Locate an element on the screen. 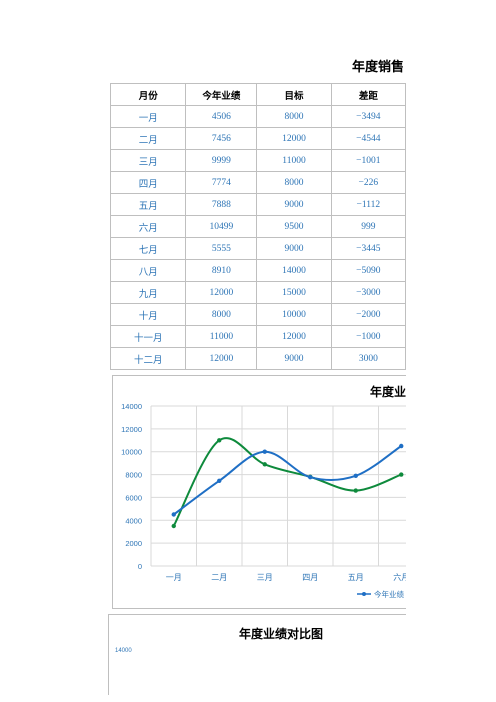  table-row: 五月 7888 9000 −1112 is located at coordinates (257, 204).